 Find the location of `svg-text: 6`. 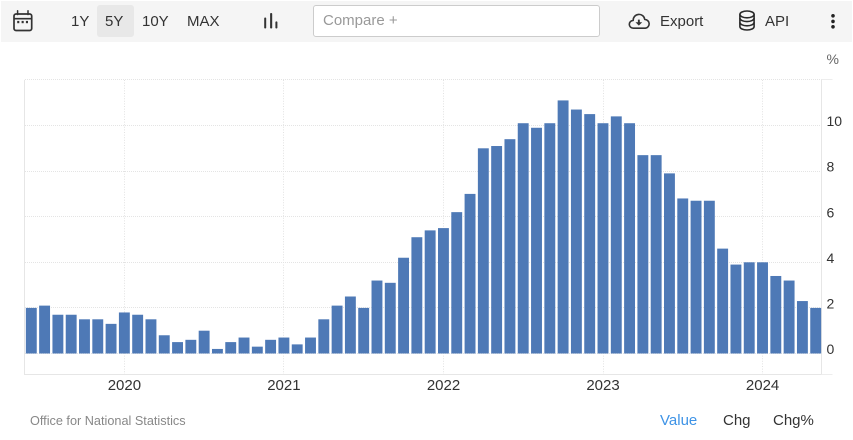

svg-text: 6 is located at coordinates (831, 212).